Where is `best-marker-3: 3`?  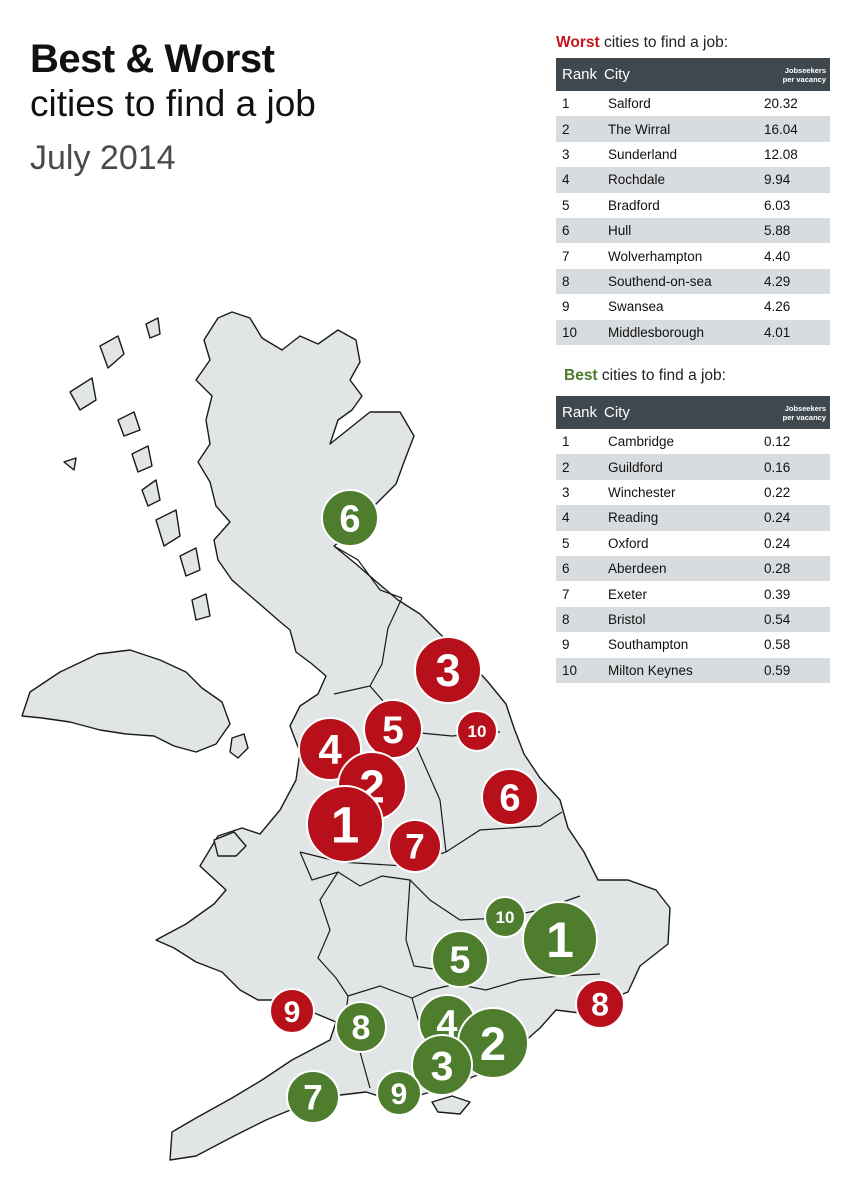 best-marker-3: 3 is located at coordinates (442, 1065).